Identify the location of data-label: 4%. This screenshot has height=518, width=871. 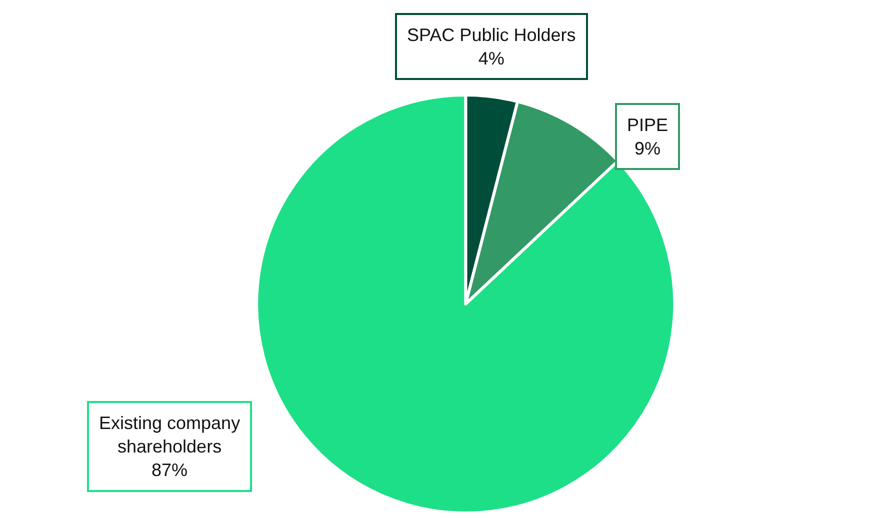
(491, 58).